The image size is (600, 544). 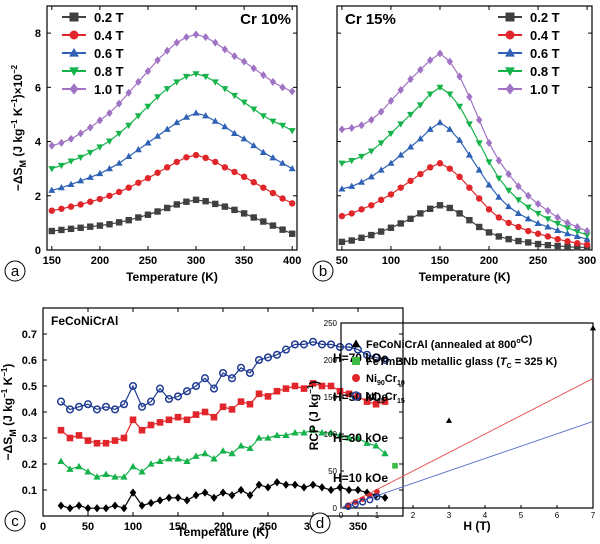 What do you see at coordinates (385, 398) in the screenshot?
I see `legend-label: Ni85Cr15` at bounding box center [385, 398].